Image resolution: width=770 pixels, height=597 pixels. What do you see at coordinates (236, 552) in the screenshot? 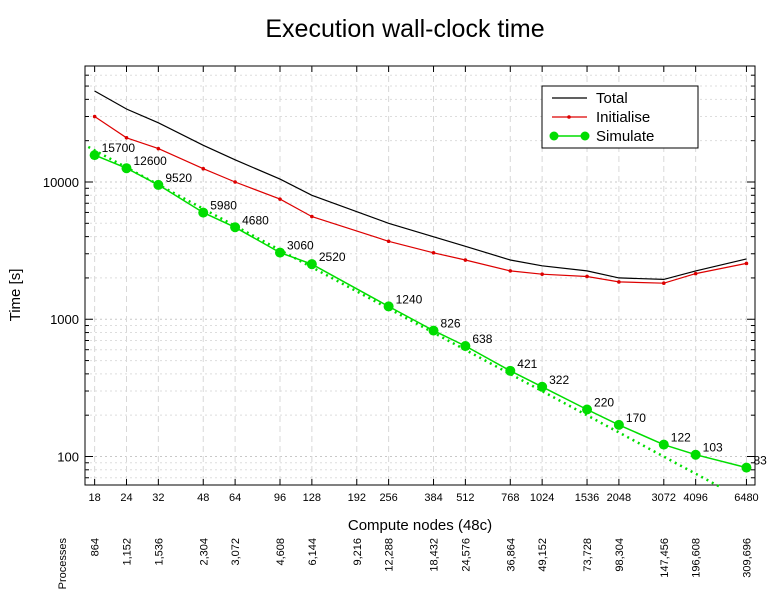
I see `processes-label: 3,072` at bounding box center [236, 552].